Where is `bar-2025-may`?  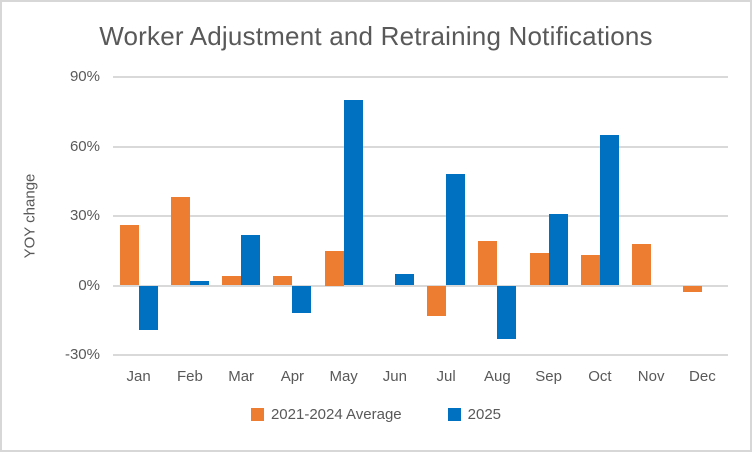 bar-2025-may is located at coordinates (353, 193).